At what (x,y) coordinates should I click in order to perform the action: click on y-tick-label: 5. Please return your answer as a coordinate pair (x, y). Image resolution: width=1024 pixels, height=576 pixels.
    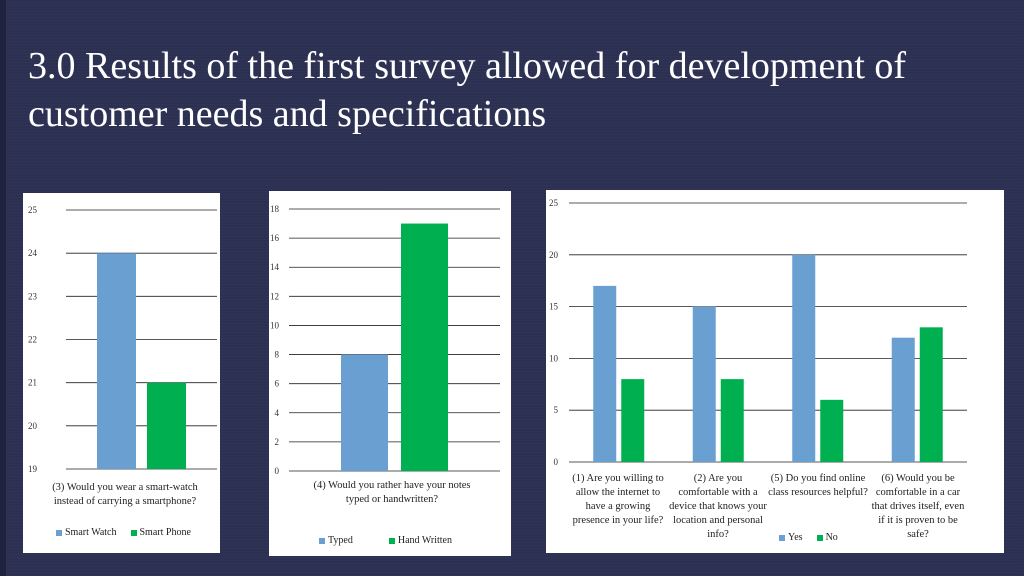
    Looking at the image, I should click on (556, 410).